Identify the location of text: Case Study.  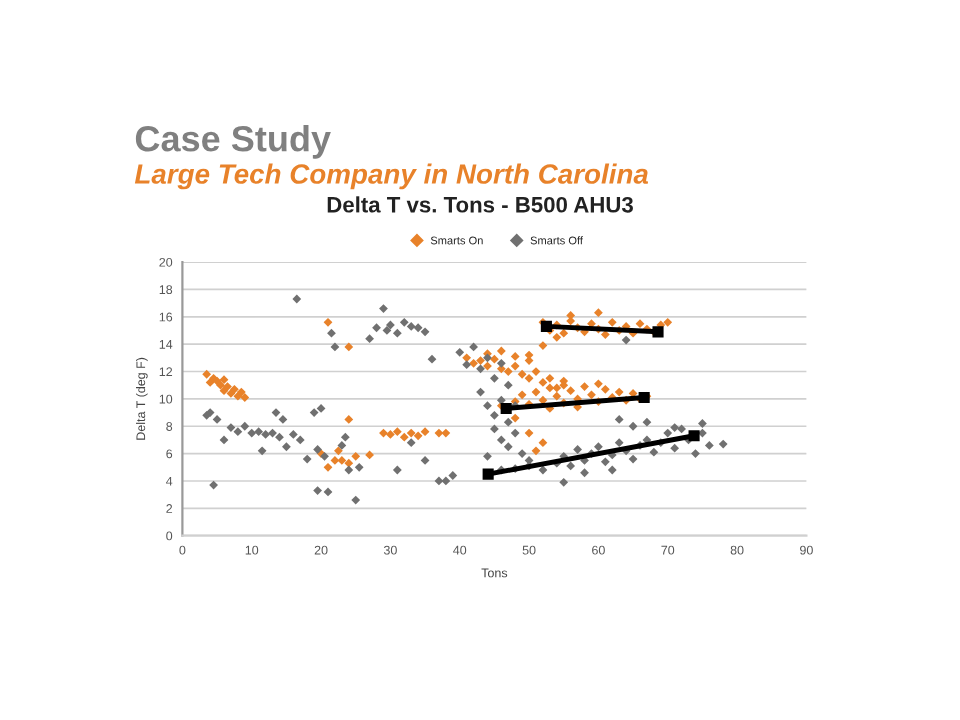
(233, 142).